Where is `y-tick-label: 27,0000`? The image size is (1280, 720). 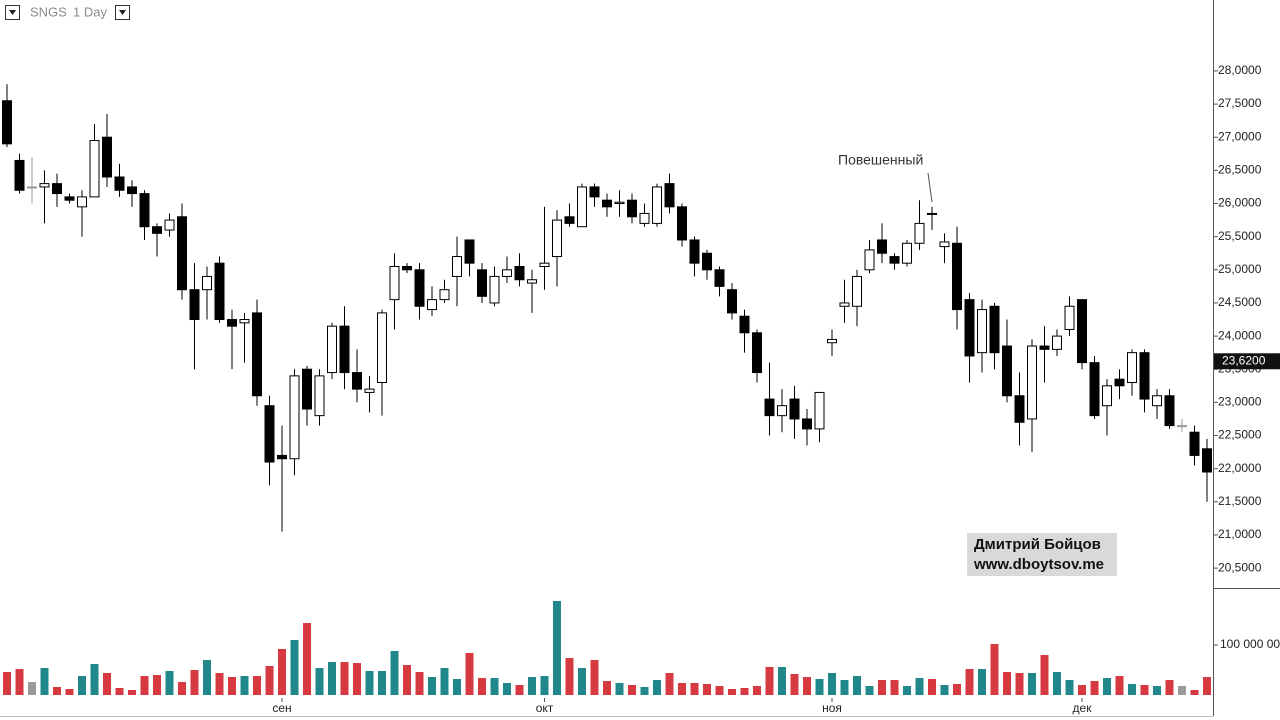 y-tick-label: 27,0000 is located at coordinates (1240, 136).